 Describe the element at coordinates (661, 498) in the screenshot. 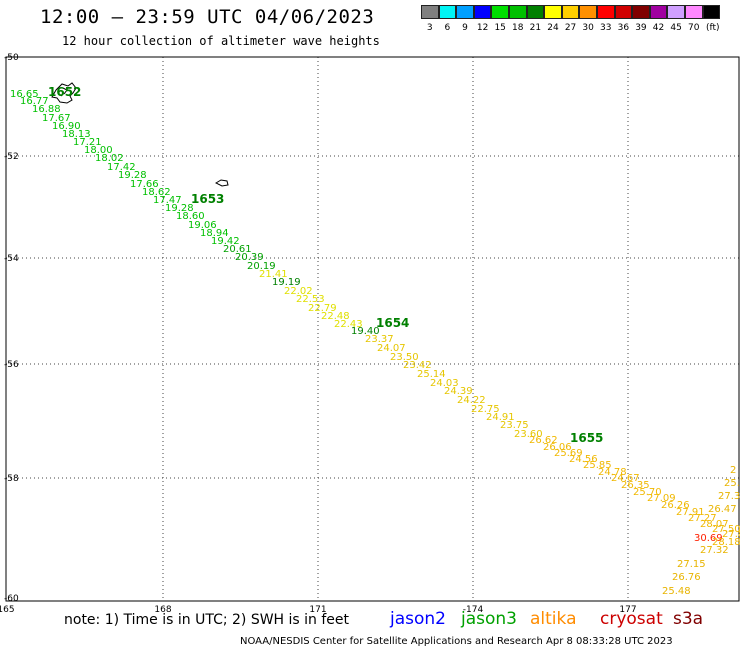

I see `swh-label: 27.09` at that location.